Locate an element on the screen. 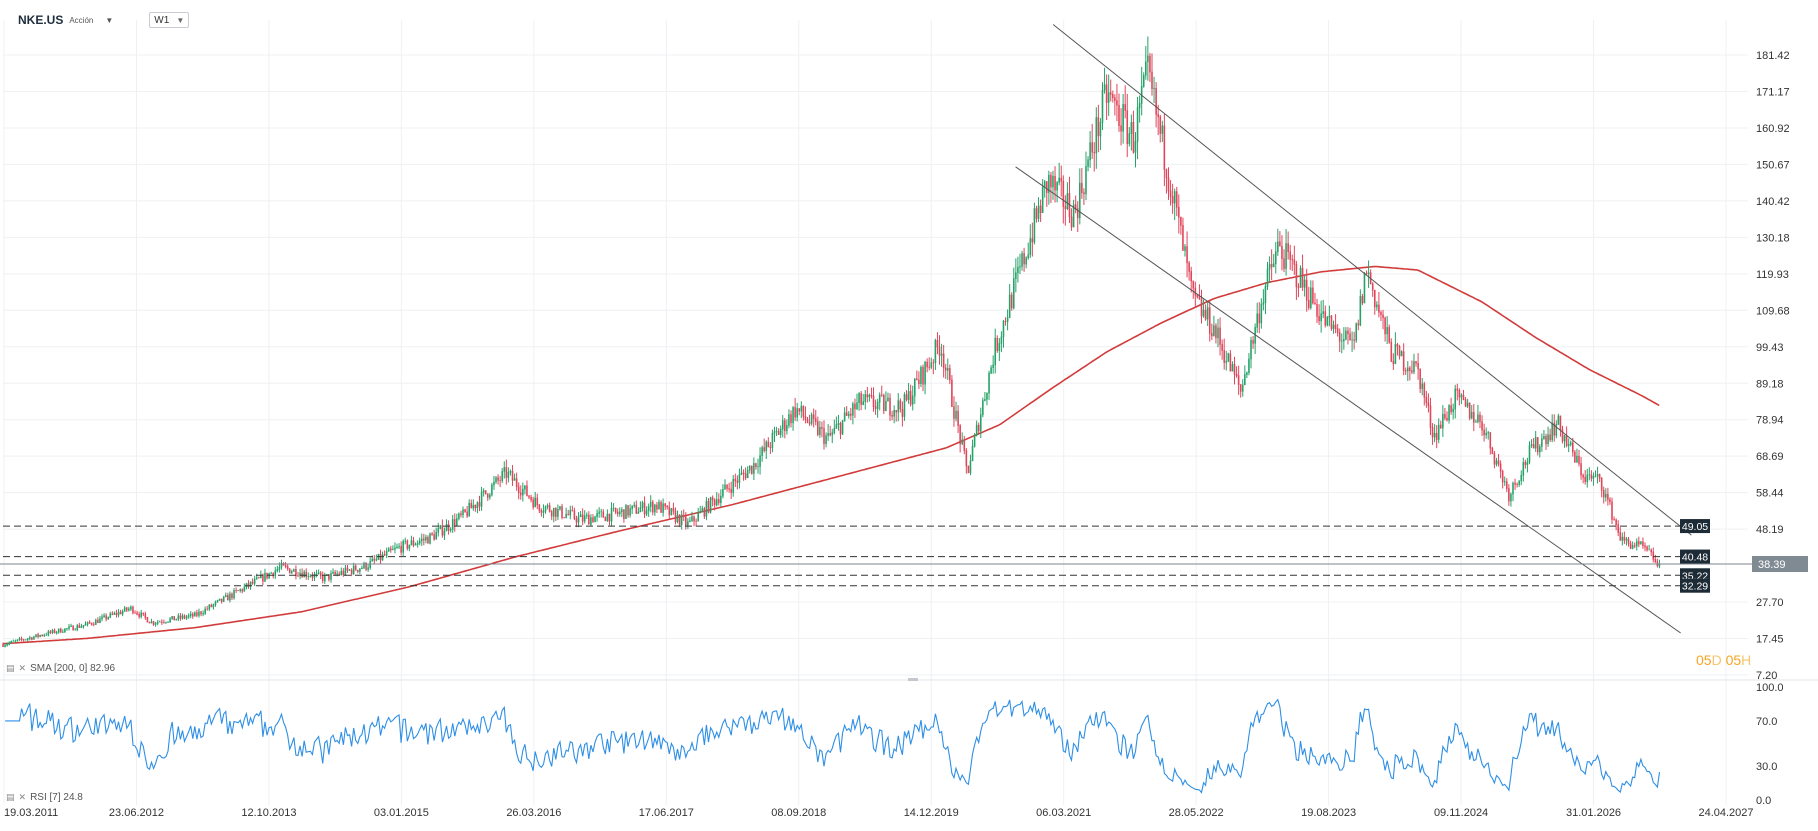 The width and height of the screenshot is (1818, 831). symbol-dropdown-icon: ▼ is located at coordinates (109, 20).